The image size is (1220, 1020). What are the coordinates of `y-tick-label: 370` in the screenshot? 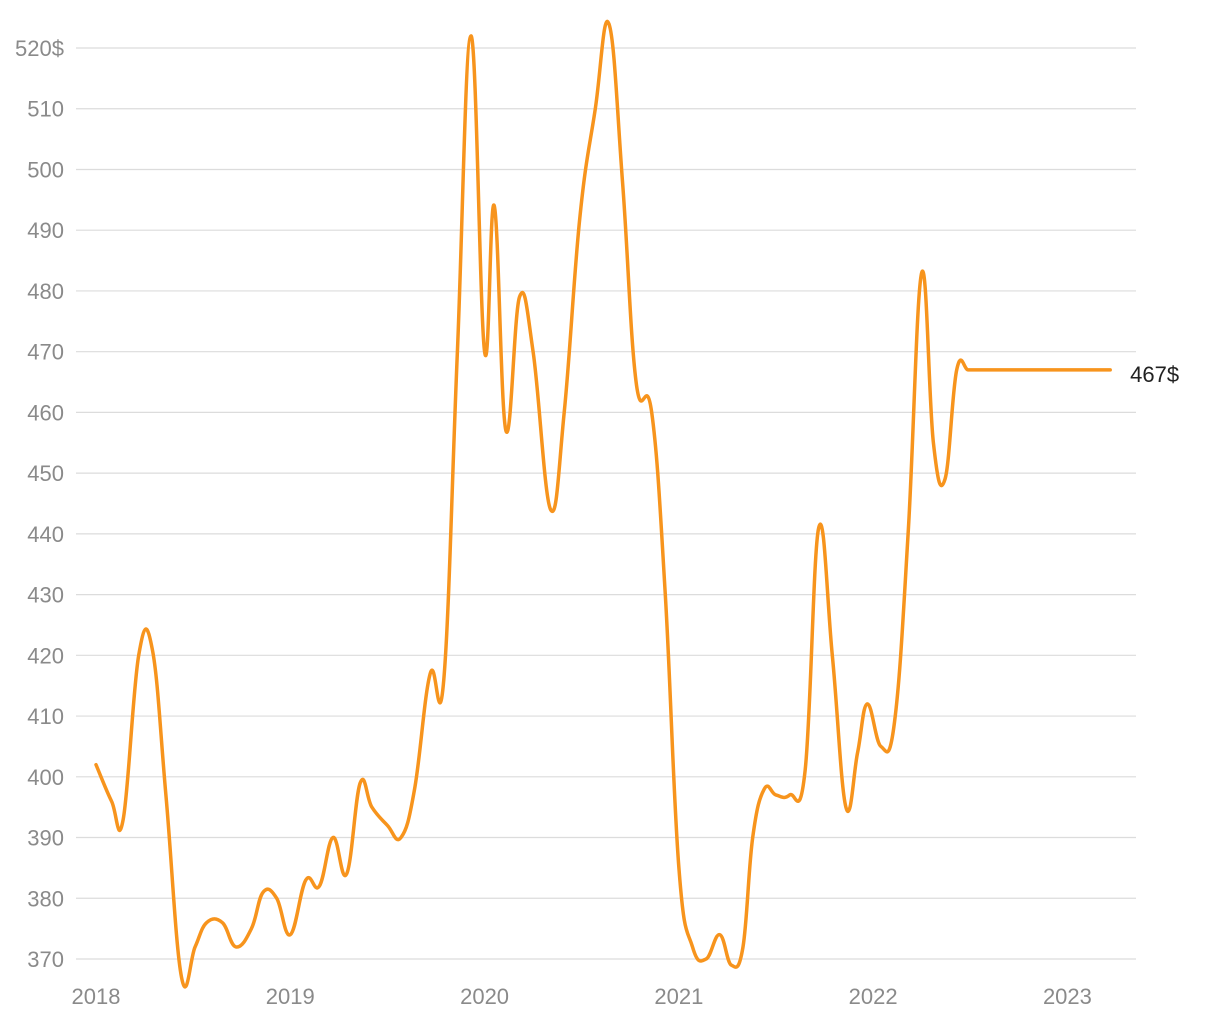 It's located at (45, 959).